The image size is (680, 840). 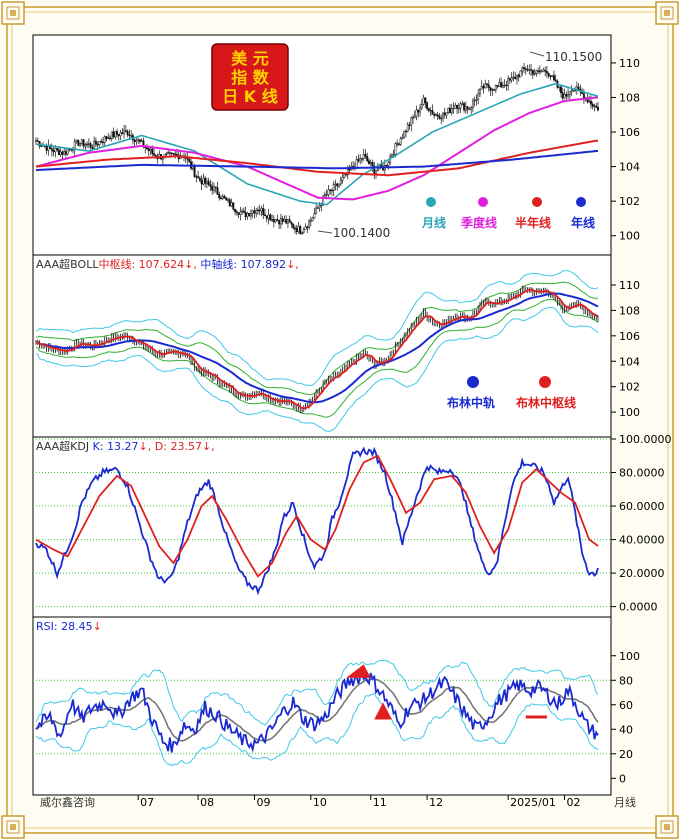 What do you see at coordinates (264, 264) in the screenshot?
I see `boll-axis-value: 107.892` at bounding box center [264, 264].